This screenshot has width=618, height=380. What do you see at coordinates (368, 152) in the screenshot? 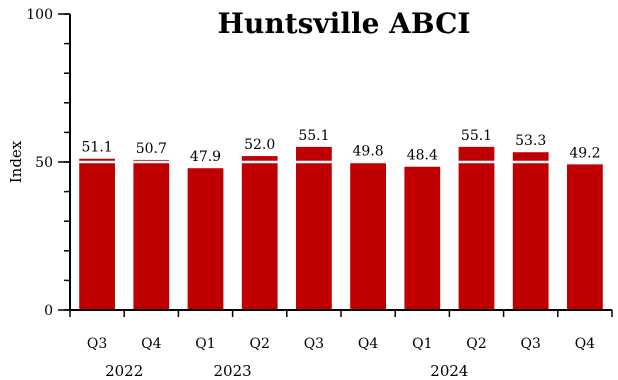
I see `data-label: 49.8` at bounding box center [368, 152].